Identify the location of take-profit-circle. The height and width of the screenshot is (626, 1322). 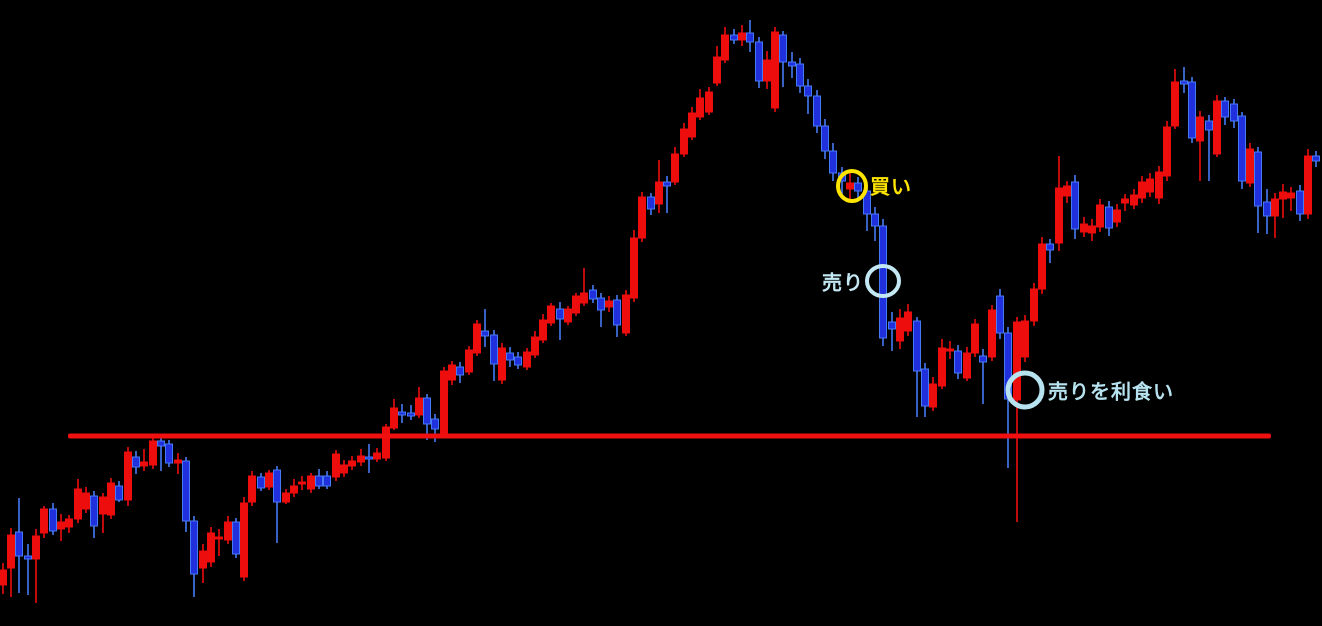
(1025, 390).